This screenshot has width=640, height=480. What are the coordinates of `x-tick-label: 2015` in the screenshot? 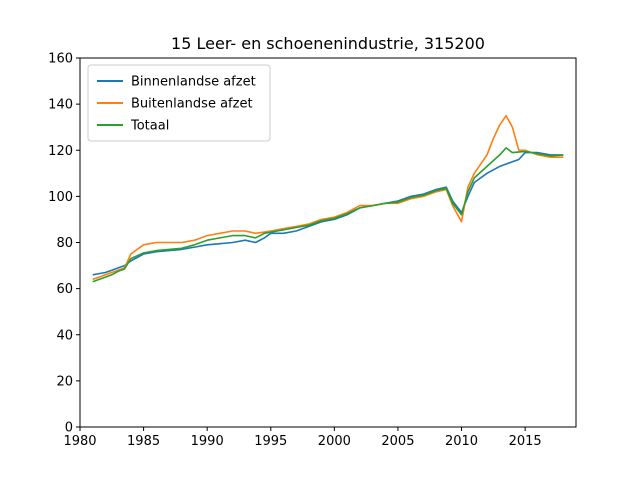 It's located at (525, 441).